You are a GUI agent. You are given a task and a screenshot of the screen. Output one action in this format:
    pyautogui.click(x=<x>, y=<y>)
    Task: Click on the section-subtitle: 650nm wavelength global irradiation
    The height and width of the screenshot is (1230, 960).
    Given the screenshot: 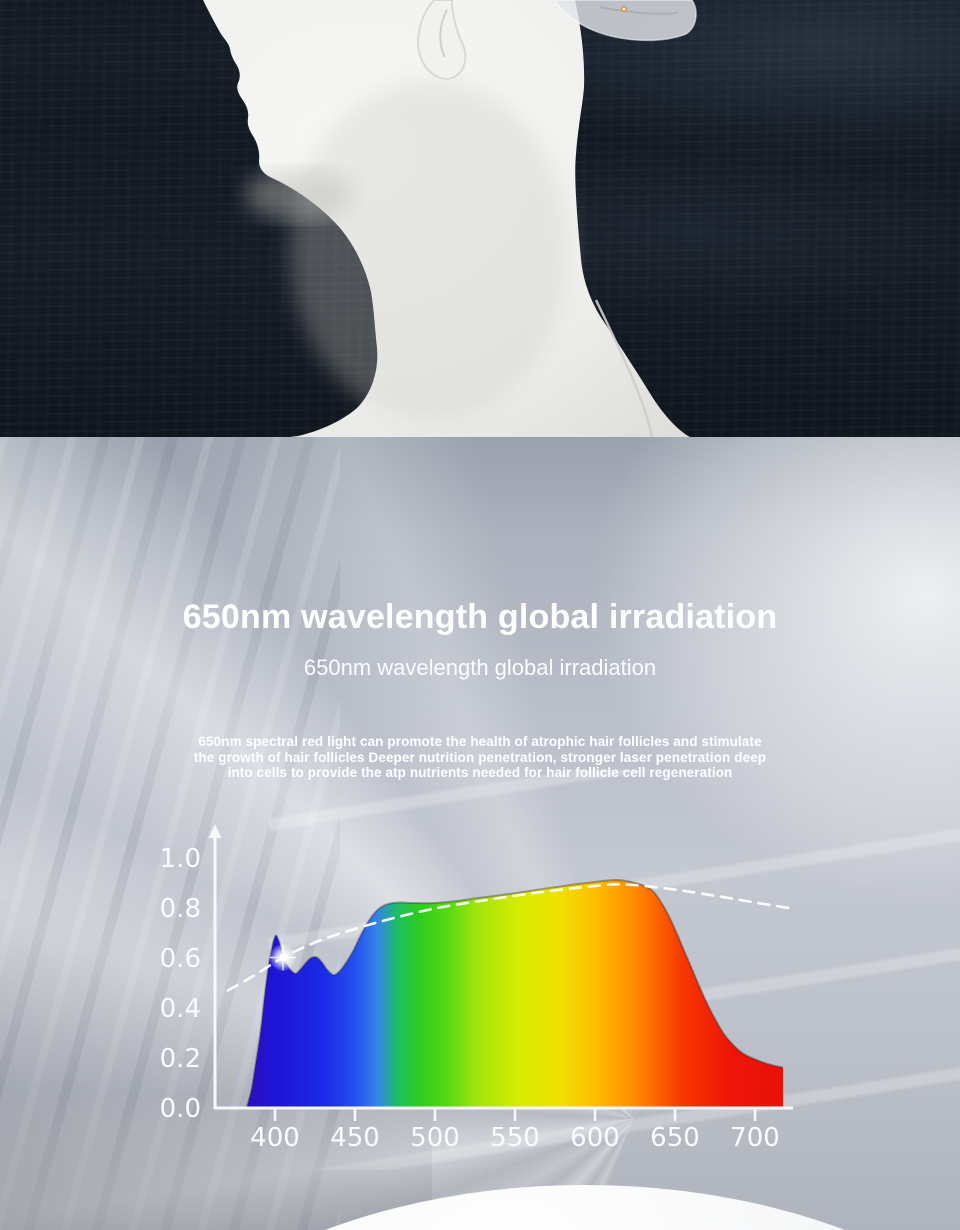 What is the action you would take?
    pyautogui.click(x=480, y=667)
    